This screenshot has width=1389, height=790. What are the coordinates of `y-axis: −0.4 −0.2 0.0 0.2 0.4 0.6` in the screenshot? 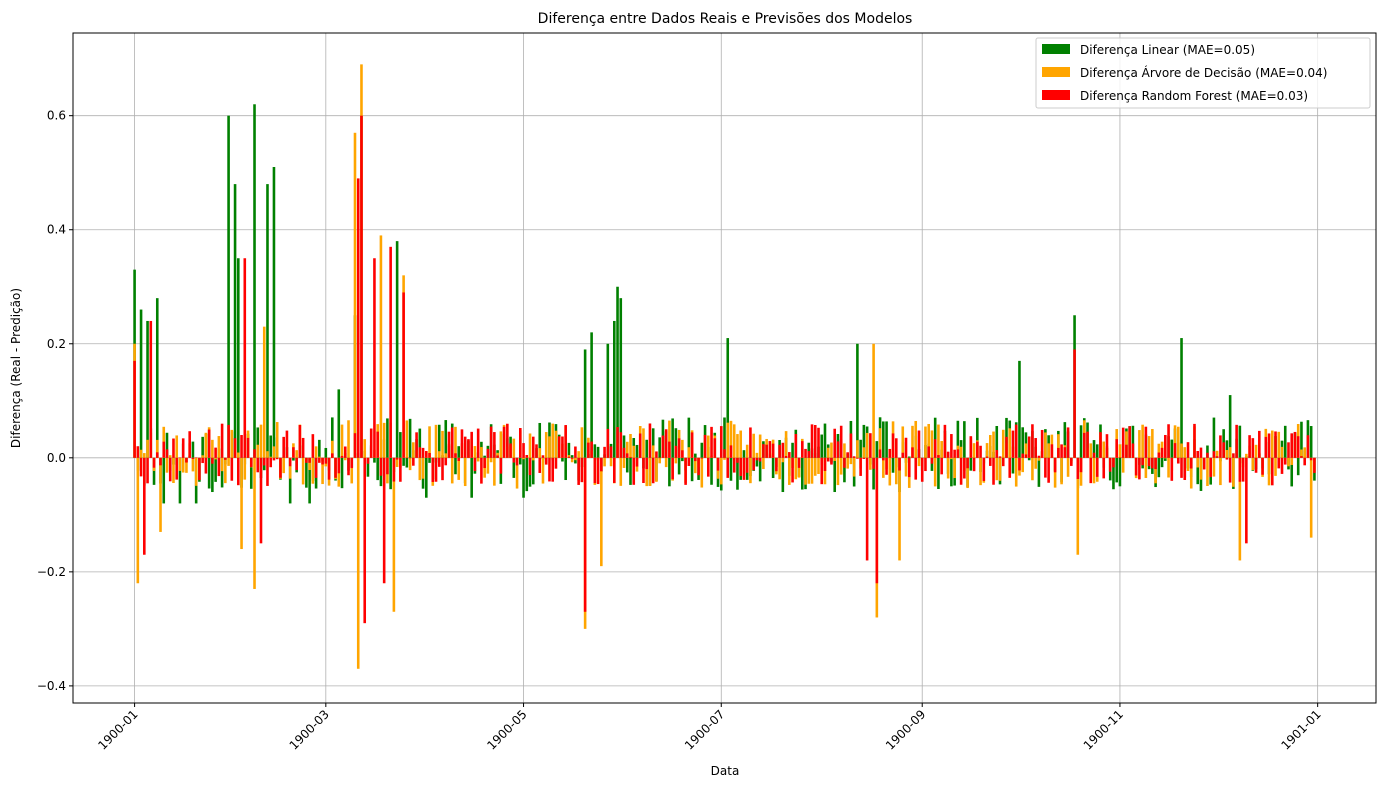 It's located at (55, 401).